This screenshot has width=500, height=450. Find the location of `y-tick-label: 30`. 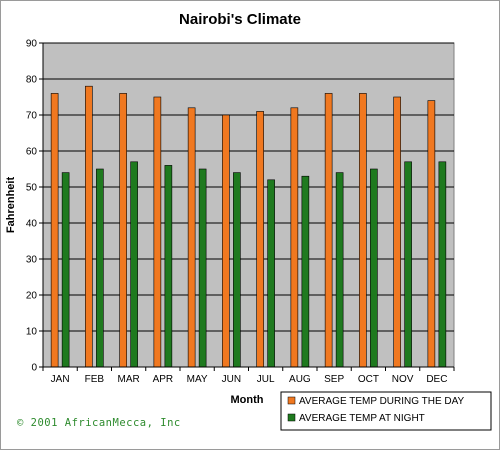

y-tick-label: 30 is located at coordinates (32, 260).